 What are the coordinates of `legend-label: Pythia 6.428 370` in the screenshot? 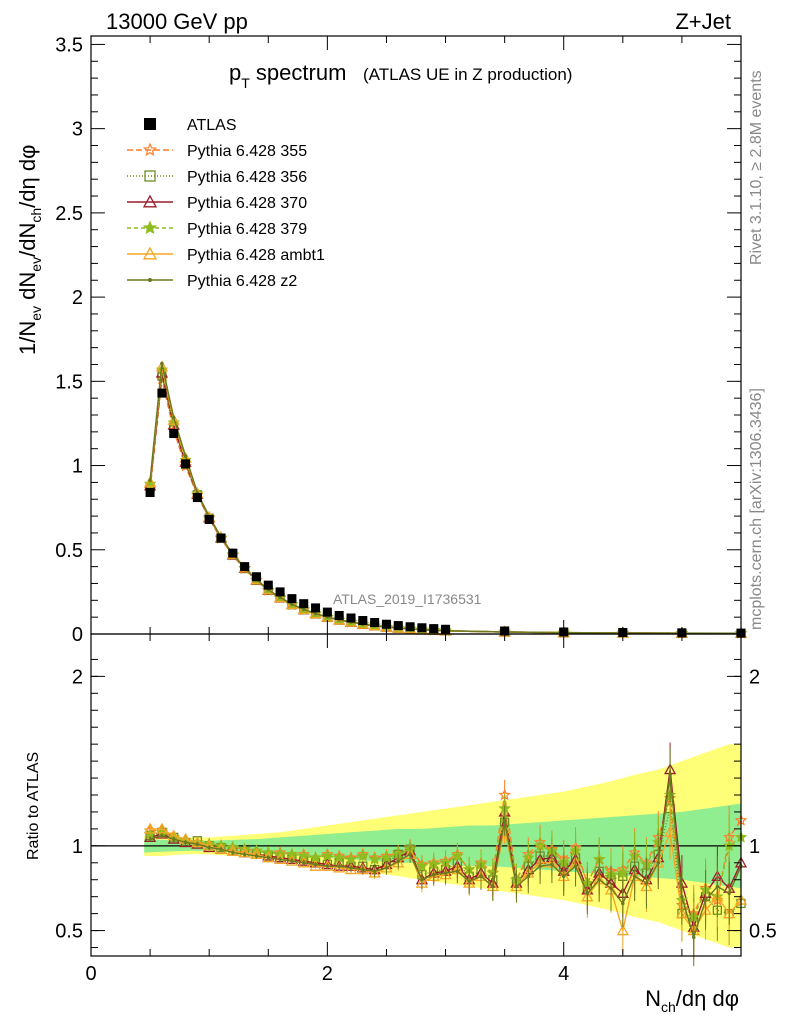 It's located at (247, 203).